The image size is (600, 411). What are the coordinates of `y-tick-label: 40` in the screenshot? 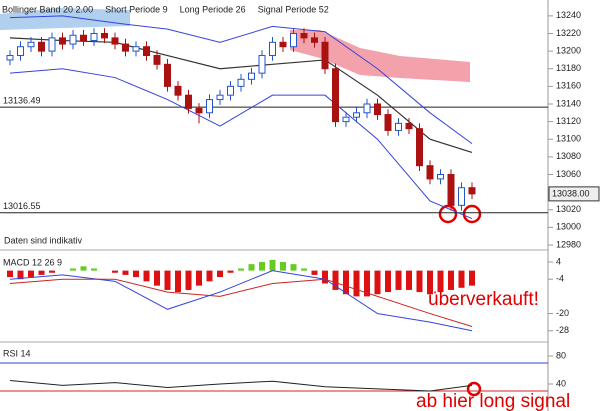 It's located at (561, 383).